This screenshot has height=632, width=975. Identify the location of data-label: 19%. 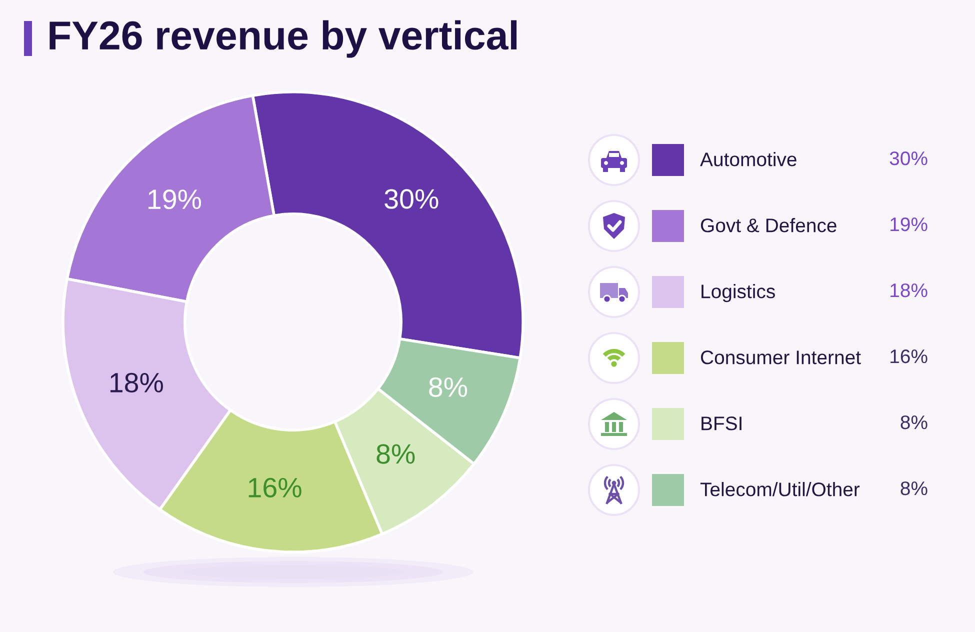
(175, 199).